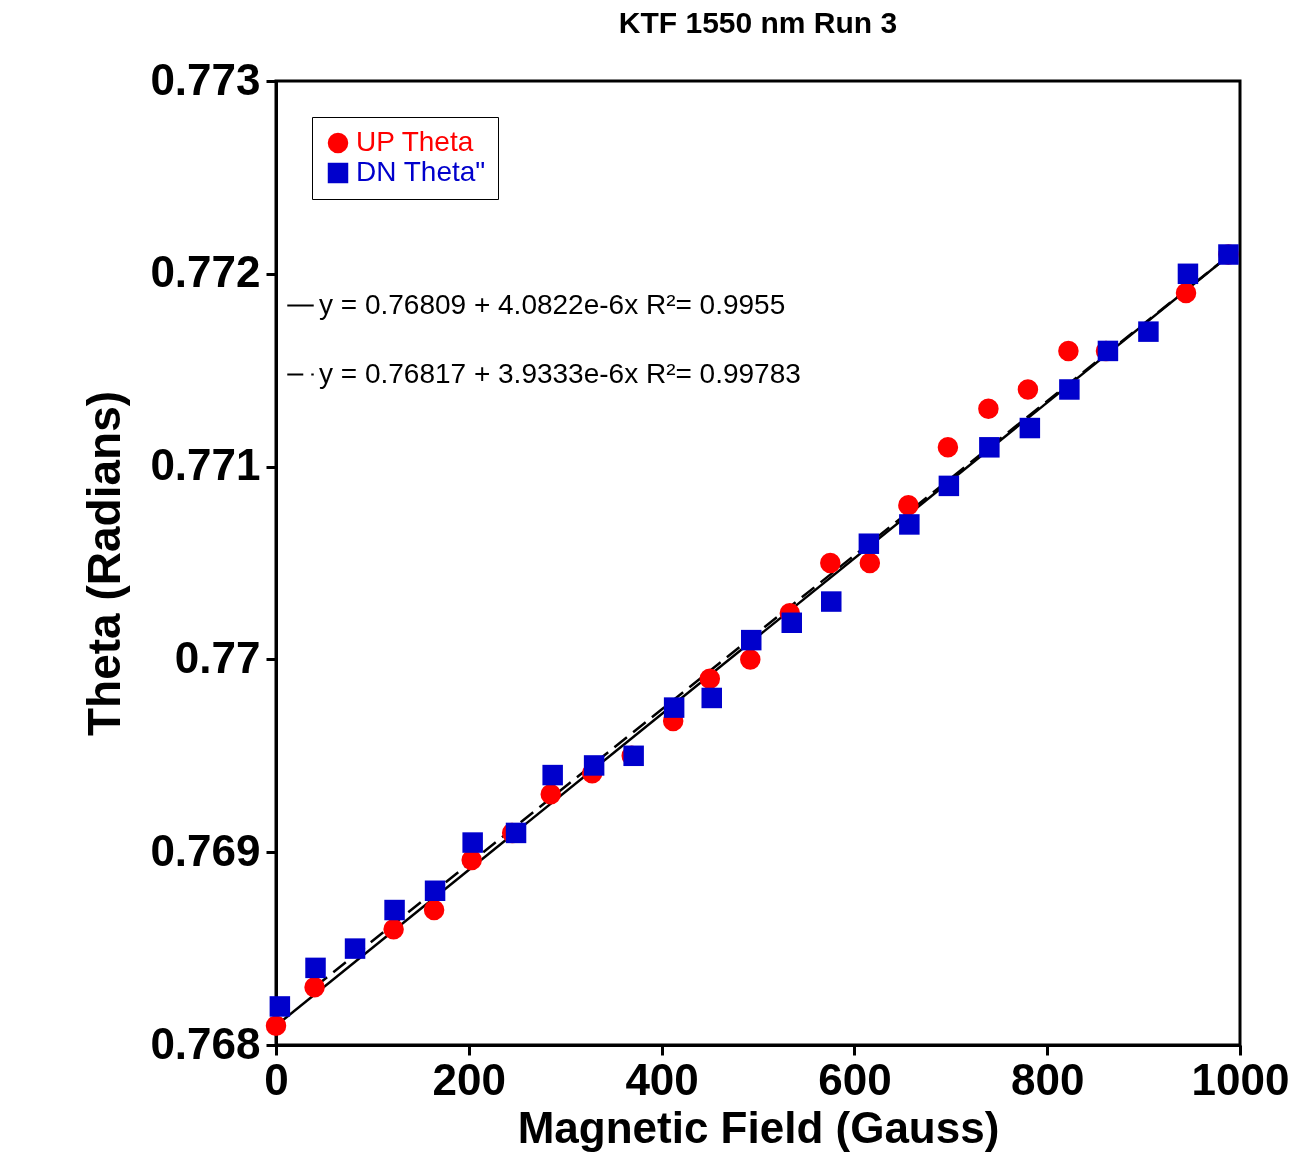 The width and height of the screenshot is (1292, 1156). I want to click on x-tick-label: 0, so click(276, 1079).